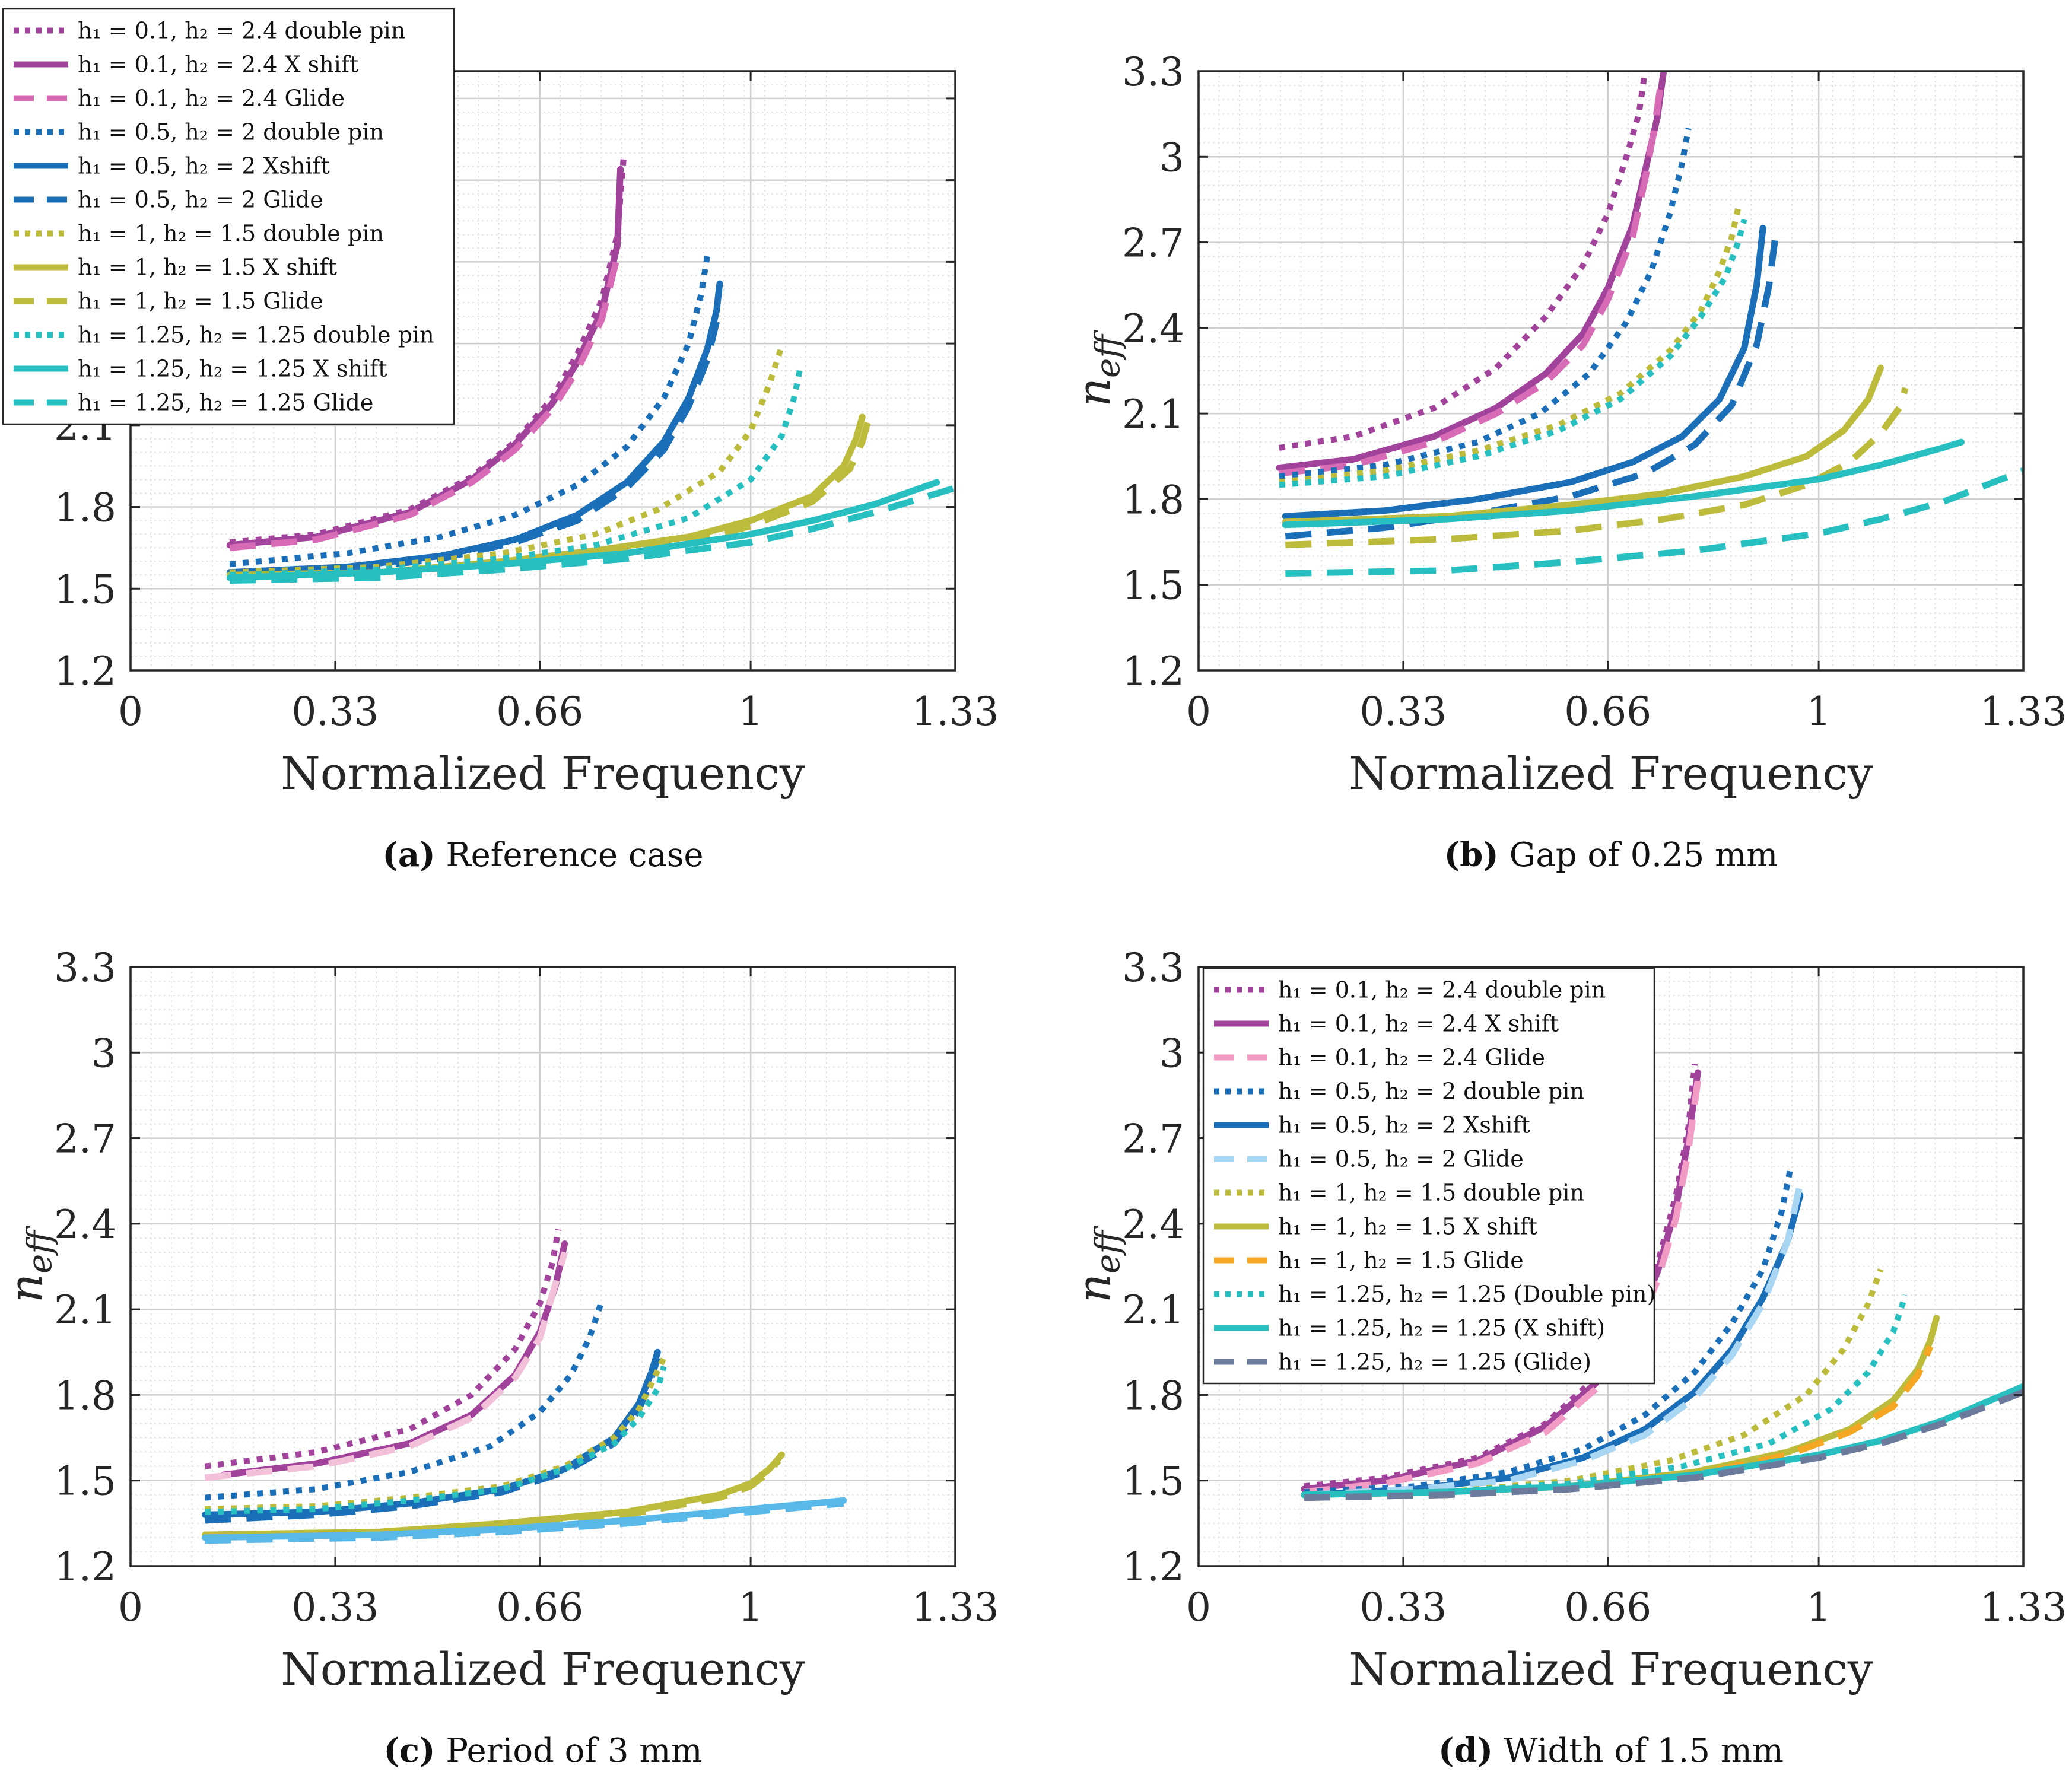  Describe the element at coordinates (1471, 854) in the screenshot. I see `caption-letter: (b)` at that location.